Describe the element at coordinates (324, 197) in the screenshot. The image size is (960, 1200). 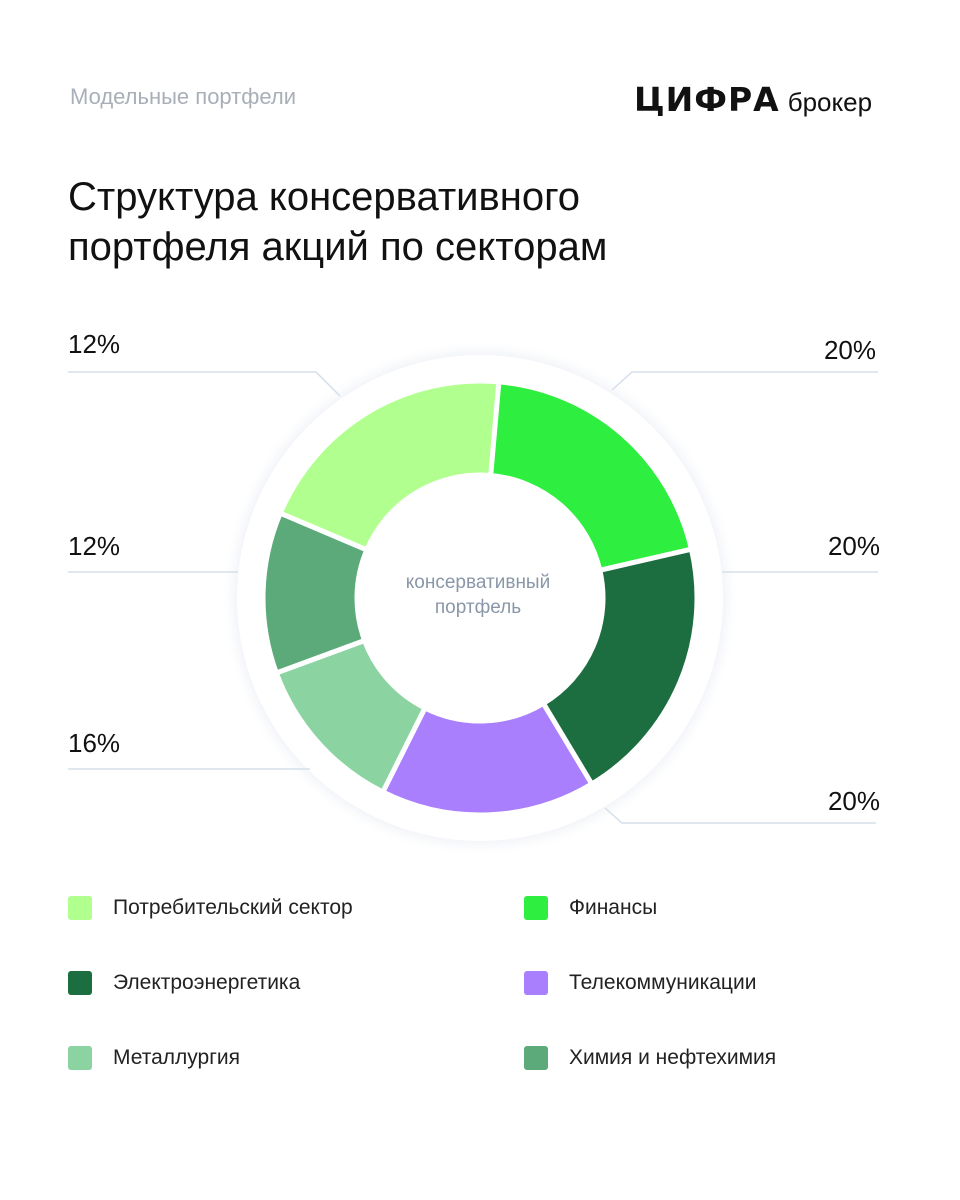
I see `page-title-line-1: Структура консервативного` at that location.